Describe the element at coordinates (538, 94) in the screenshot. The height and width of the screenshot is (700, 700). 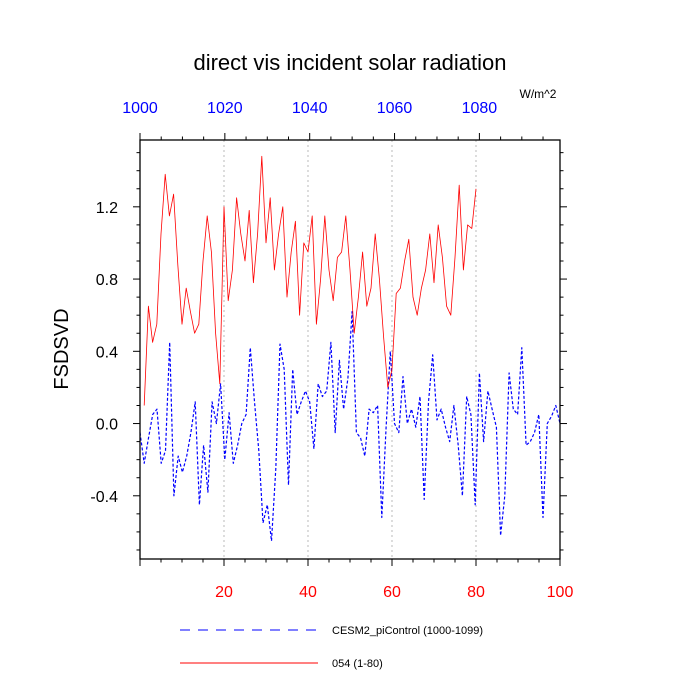
I see `top-axis-units: W/m^2` at that location.